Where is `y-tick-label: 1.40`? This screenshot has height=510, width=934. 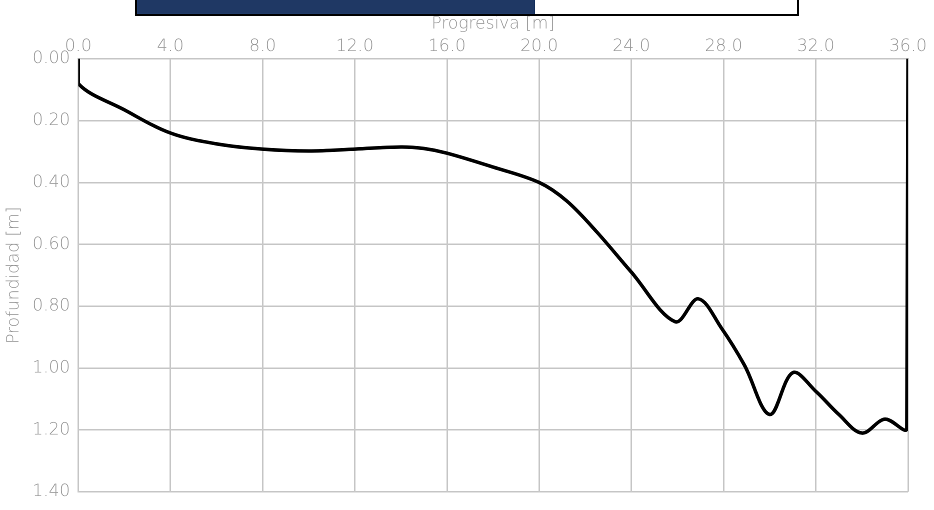 y-tick-label: 1.40 is located at coordinates (51, 491).